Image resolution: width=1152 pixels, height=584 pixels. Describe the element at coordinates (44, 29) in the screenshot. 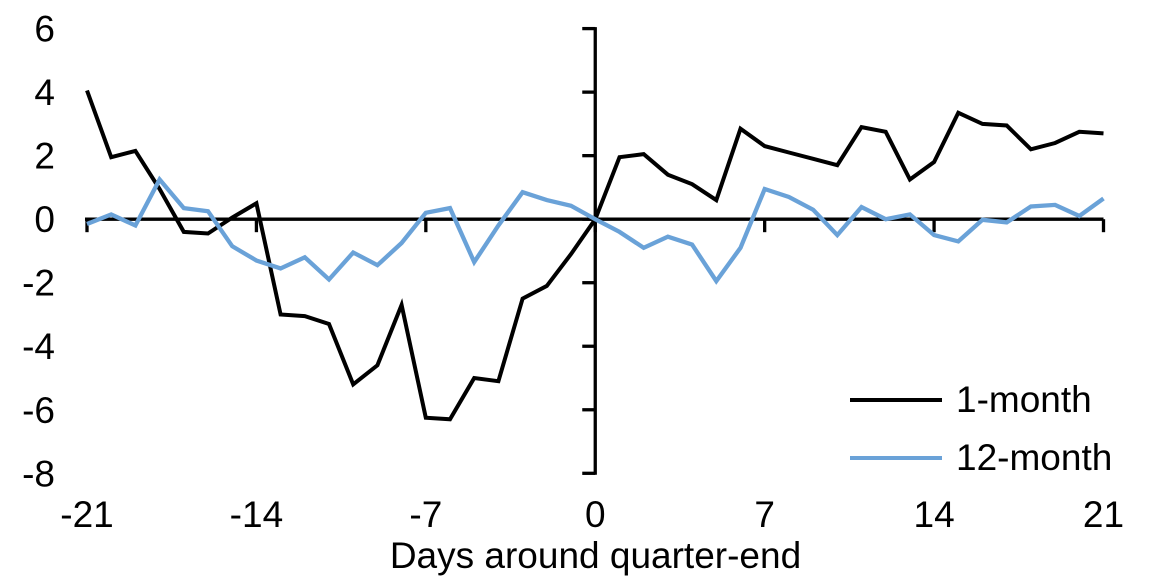

I see `y-tick-label: 6` at that location.